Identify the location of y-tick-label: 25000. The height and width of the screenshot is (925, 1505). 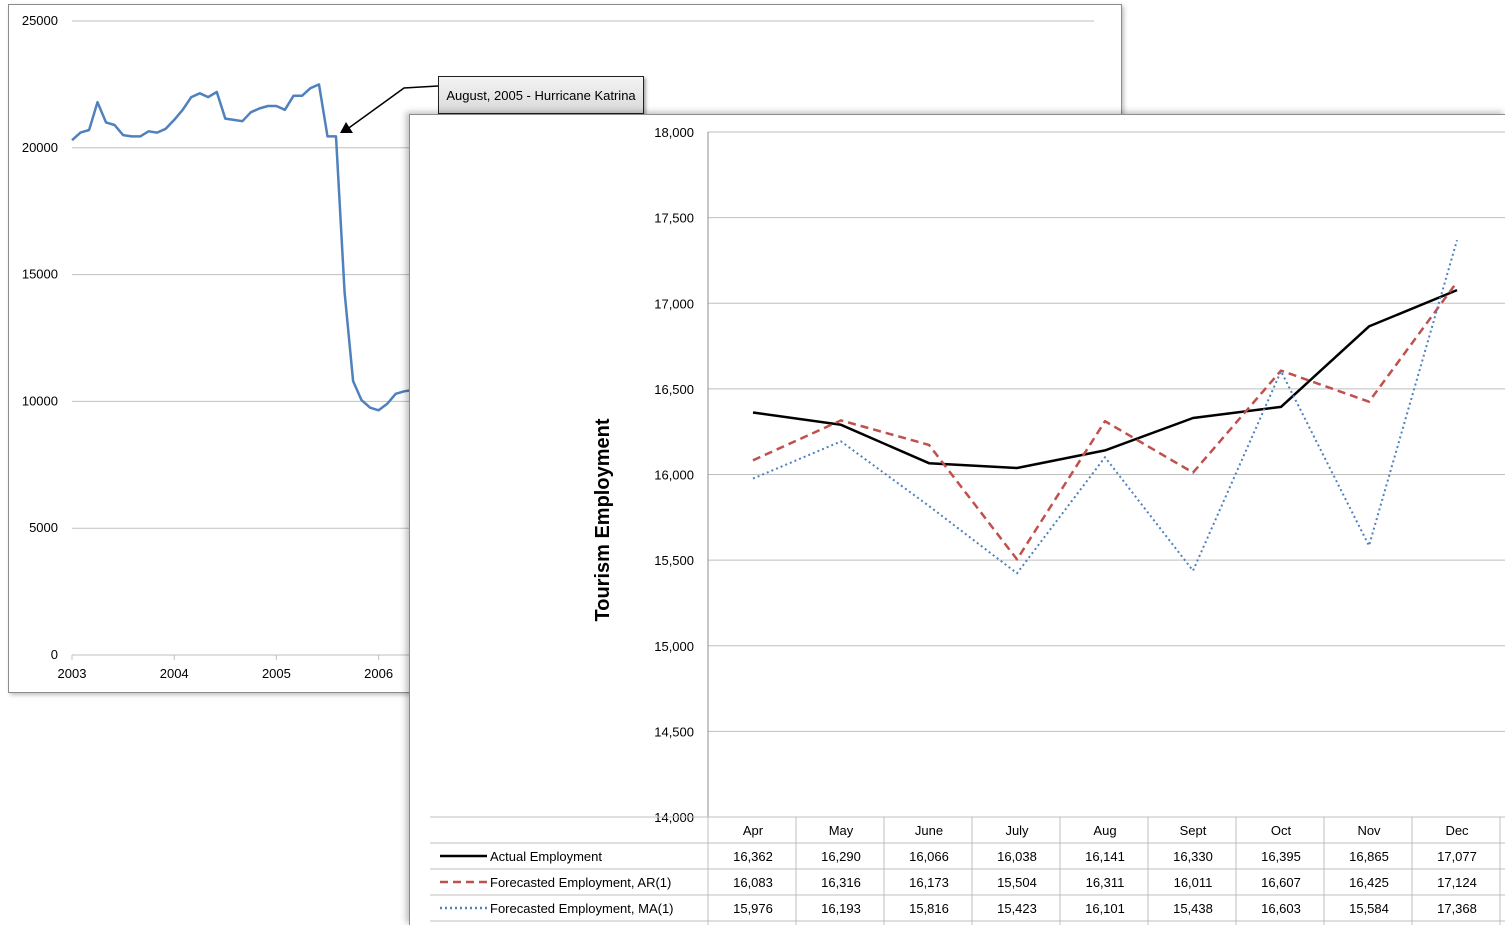
(40, 20).